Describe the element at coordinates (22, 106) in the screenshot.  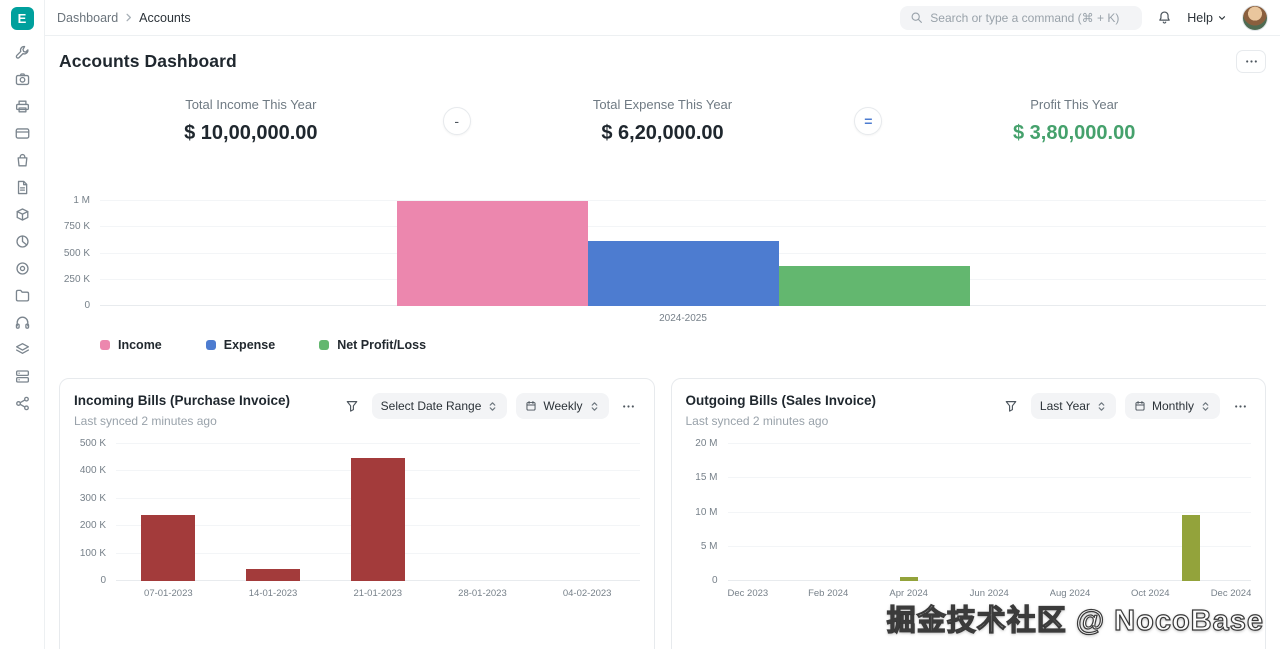
I see `printer-icon` at that location.